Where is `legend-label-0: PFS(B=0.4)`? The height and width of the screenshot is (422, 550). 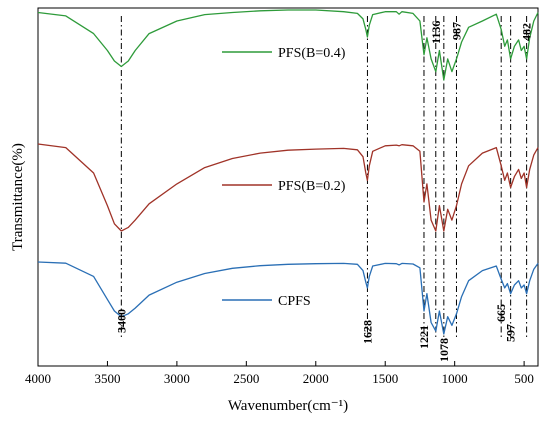
legend-label-0: PFS(B=0.4) is located at coordinates (312, 53).